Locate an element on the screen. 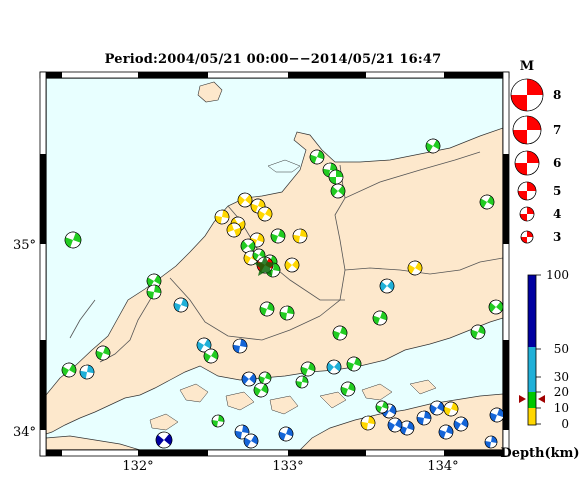 Image resolution: width=580 pixels, height=500 pixels. lat-tick-label: 35° is located at coordinates (24, 245).